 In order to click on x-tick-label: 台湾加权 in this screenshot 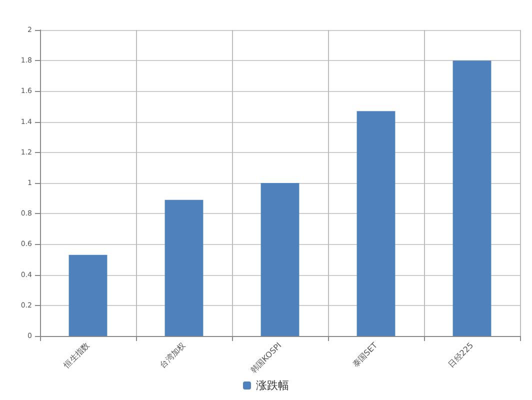, I will do `click(173, 355)`.